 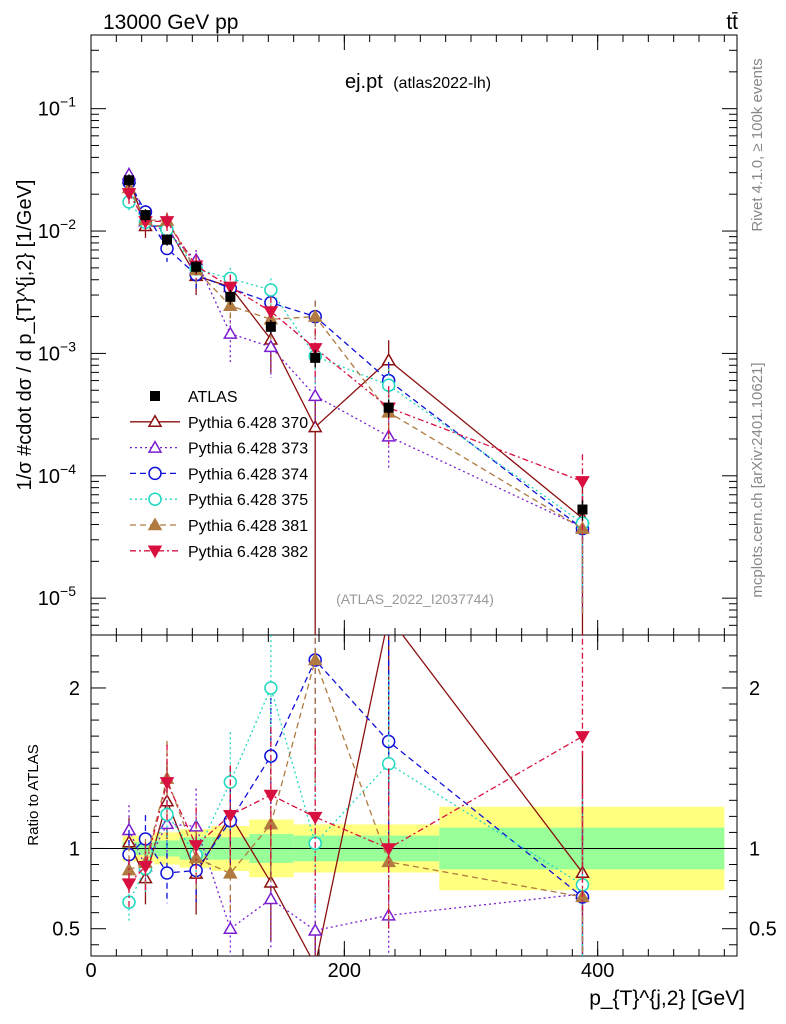 What do you see at coordinates (732, 22) in the screenshot?
I see `process-label: tt̄` at bounding box center [732, 22].